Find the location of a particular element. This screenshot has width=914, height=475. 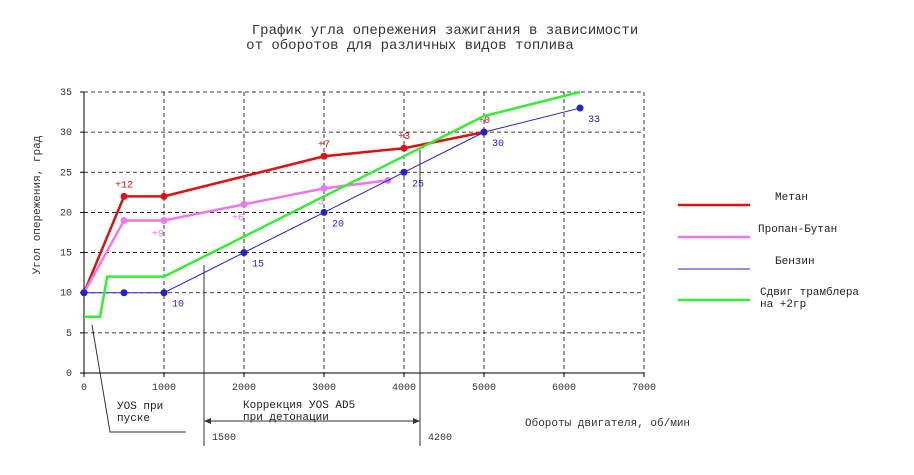

point-note: +12 is located at coordinates (124, 185).